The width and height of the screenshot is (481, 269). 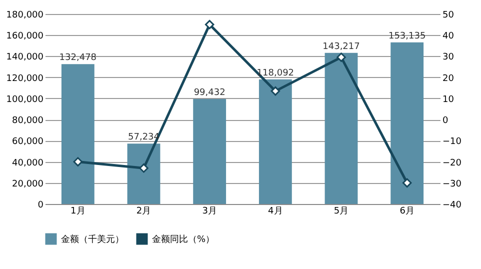 What do you see at coordinates (452, 142) in the screenshot?
I see `y2-tick-label: −10` at bounding box center [452, 142].